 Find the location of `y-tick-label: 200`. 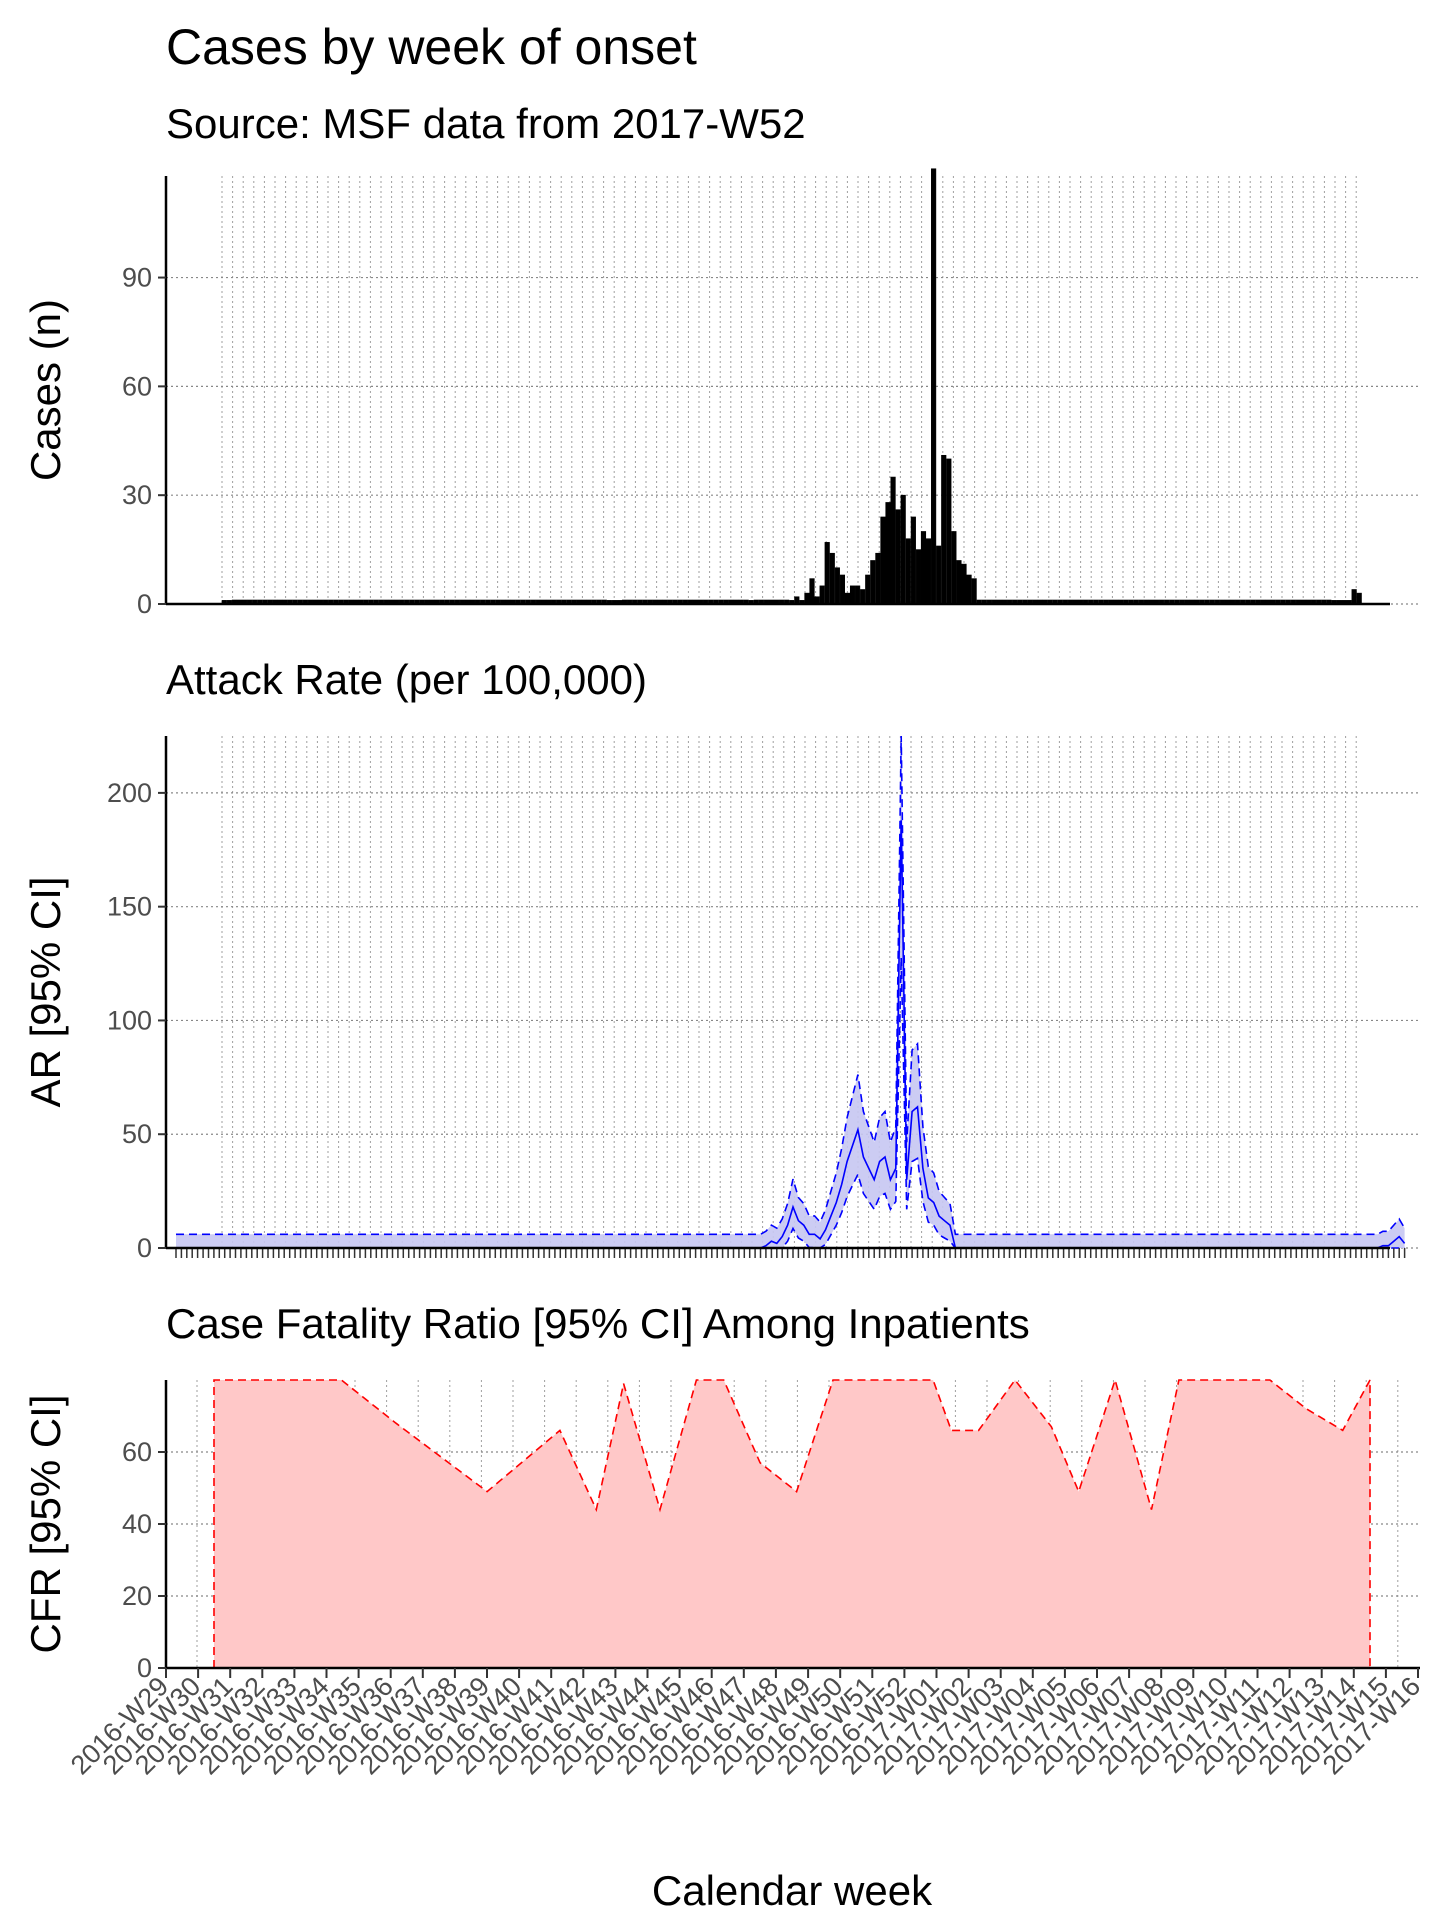

y-tick-label: 200 is located at coordinates (129, 793).